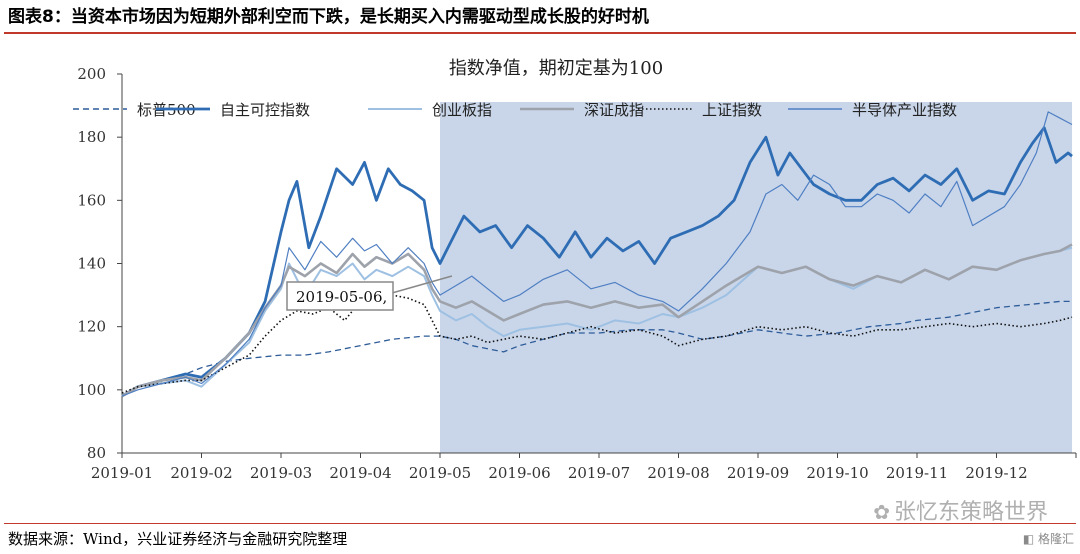 The image size is (1080, 554). I want to click on x-tick-label: 2019-08, so click(678, 473).